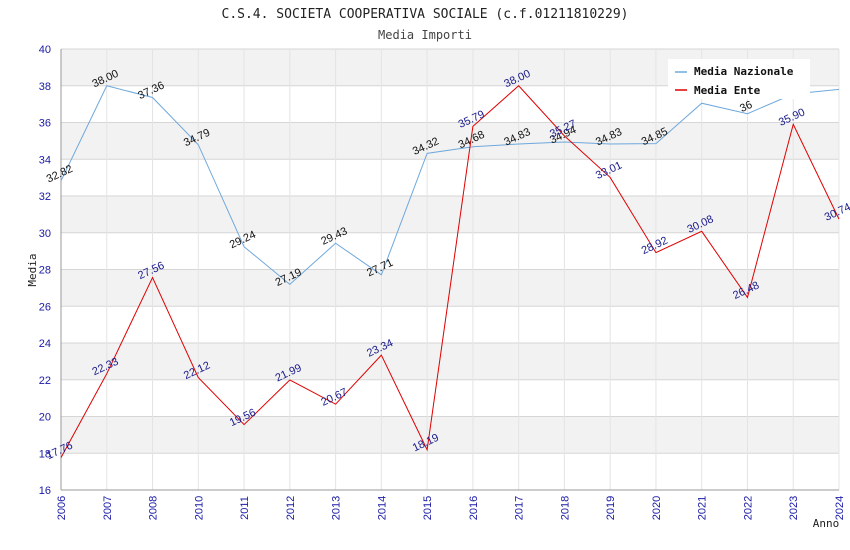  What do you see at coordinates (382, 508) in the screenshot?
I see `x-tick-label: 2014` at bounding box center [382, 508].